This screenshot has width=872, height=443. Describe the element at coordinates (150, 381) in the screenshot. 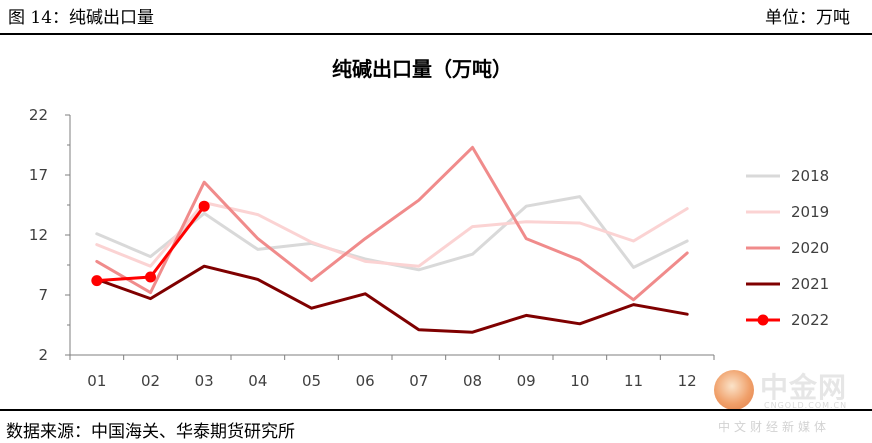

I see `x-tick-label: 02` at that location.